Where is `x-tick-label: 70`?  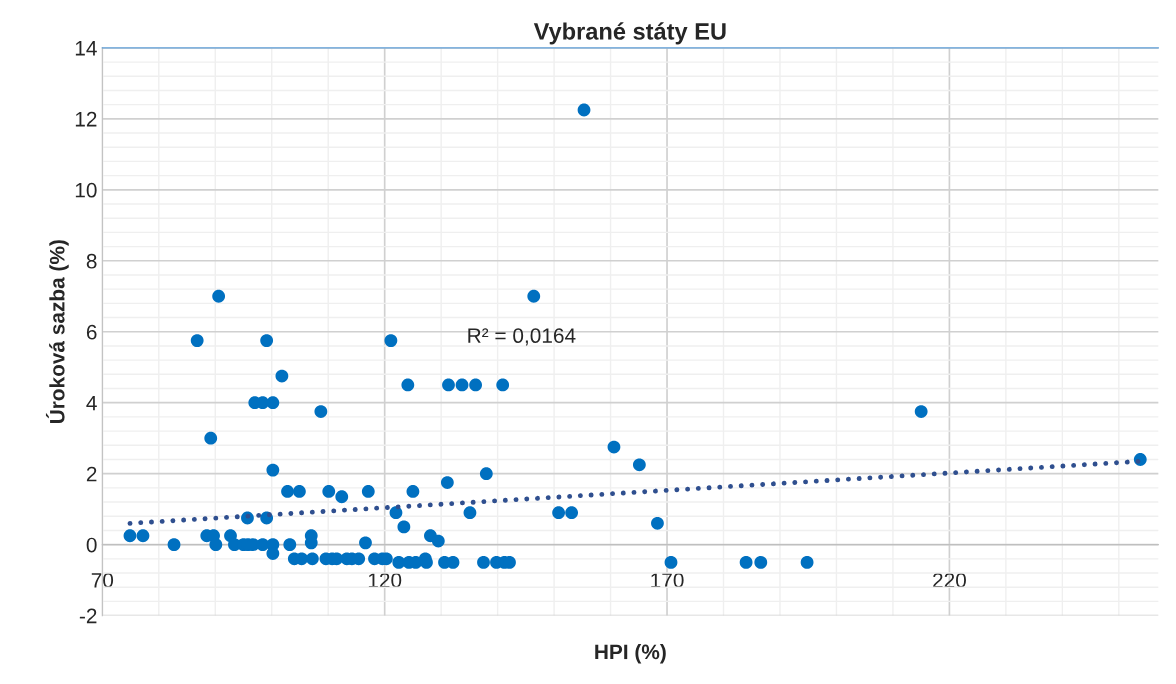 x-tick-label: 70 is located at coordinates (102, 580).